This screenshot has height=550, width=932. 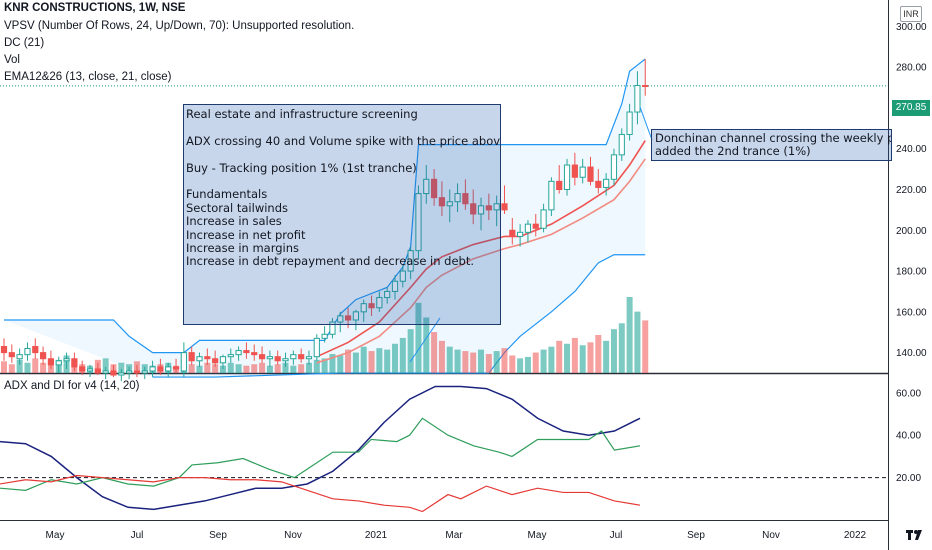 I want to click on legend-ema: EMA12&26 (13, close, 21, close), so click(x=88, y=77).